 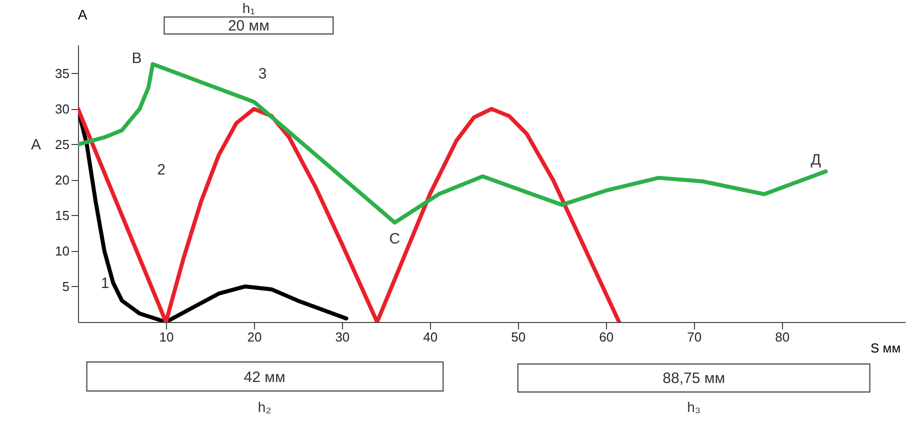 What do you see at coordinates (66, 286) in the screenshot?
I see `y-tick-label: 5` at bounding box center [66, 286].